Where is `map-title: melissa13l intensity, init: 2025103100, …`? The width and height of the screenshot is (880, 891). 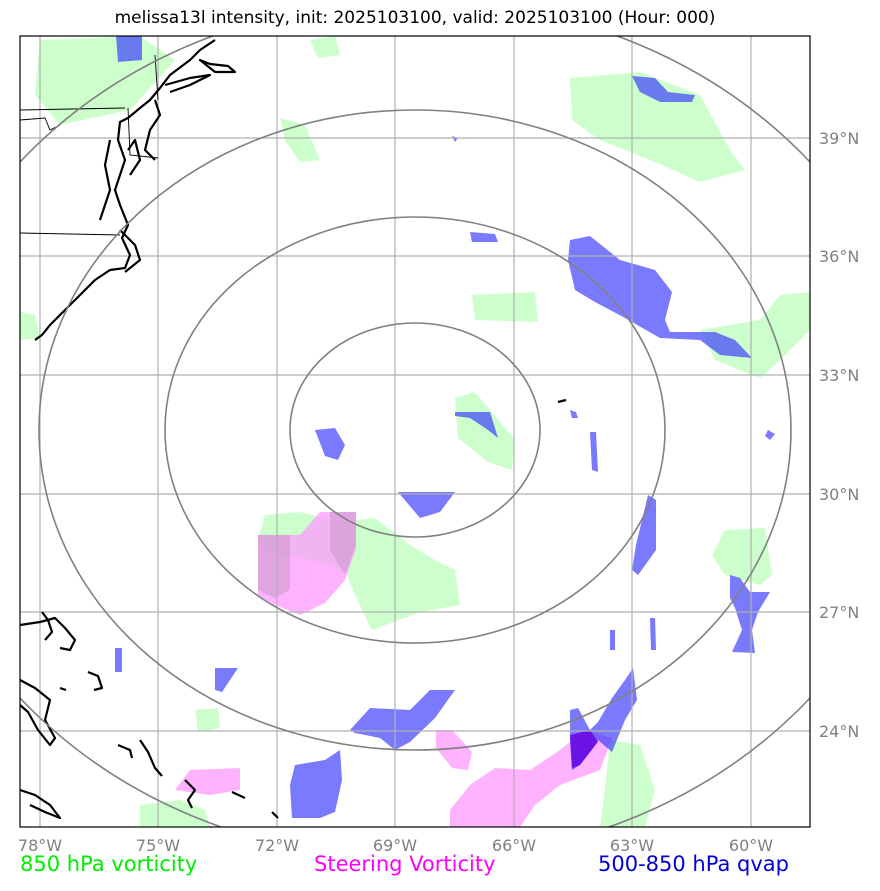
map-title: melissa13l intensity, init: 2025103100, … is located at coordinates (415, 18).